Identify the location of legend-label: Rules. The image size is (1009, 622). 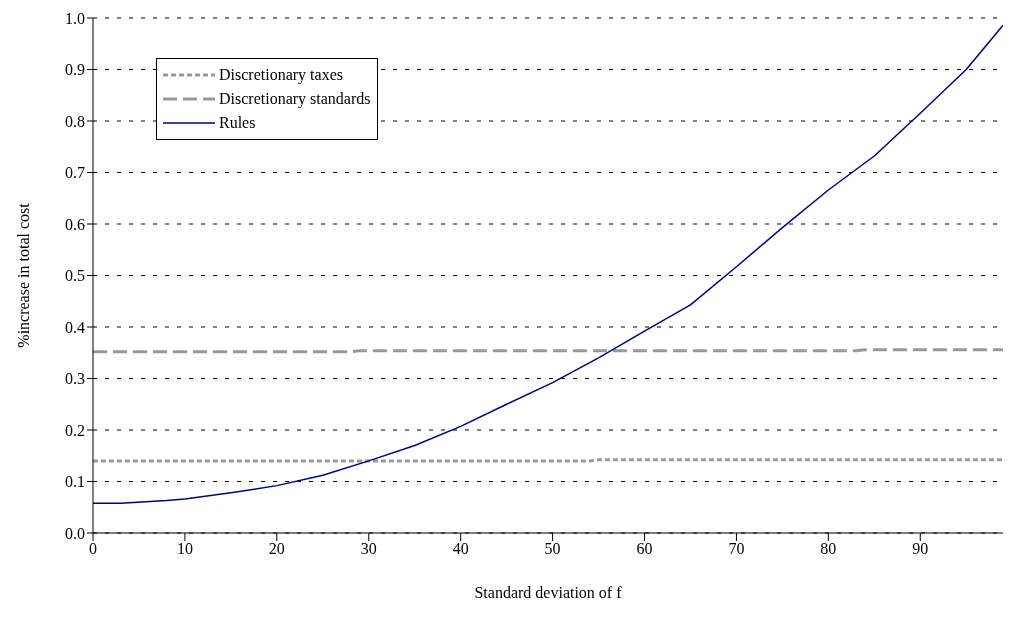
(237, 123).